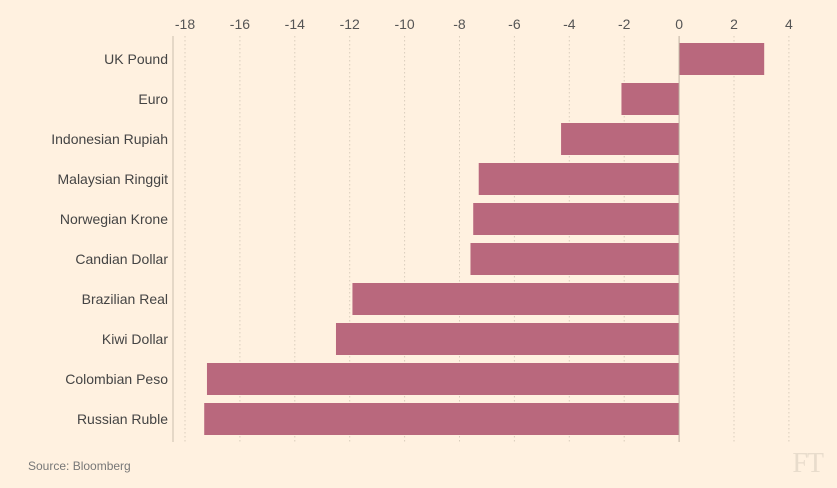  Describe the element at coordinates (79, 466) in the screenshot. I see `source-note: Source: Bloomberg` at that location.